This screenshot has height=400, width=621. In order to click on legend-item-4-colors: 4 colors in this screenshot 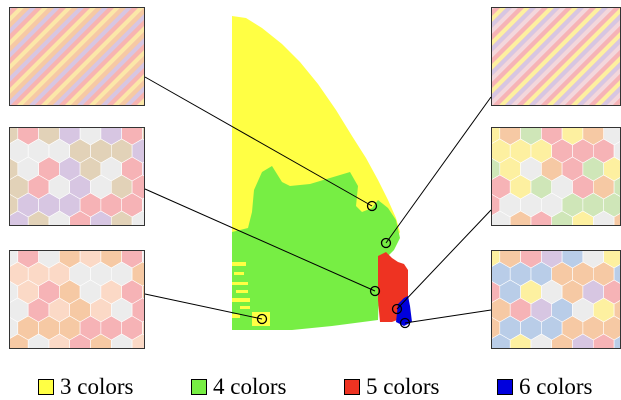, I will do `click(238, 387)`.